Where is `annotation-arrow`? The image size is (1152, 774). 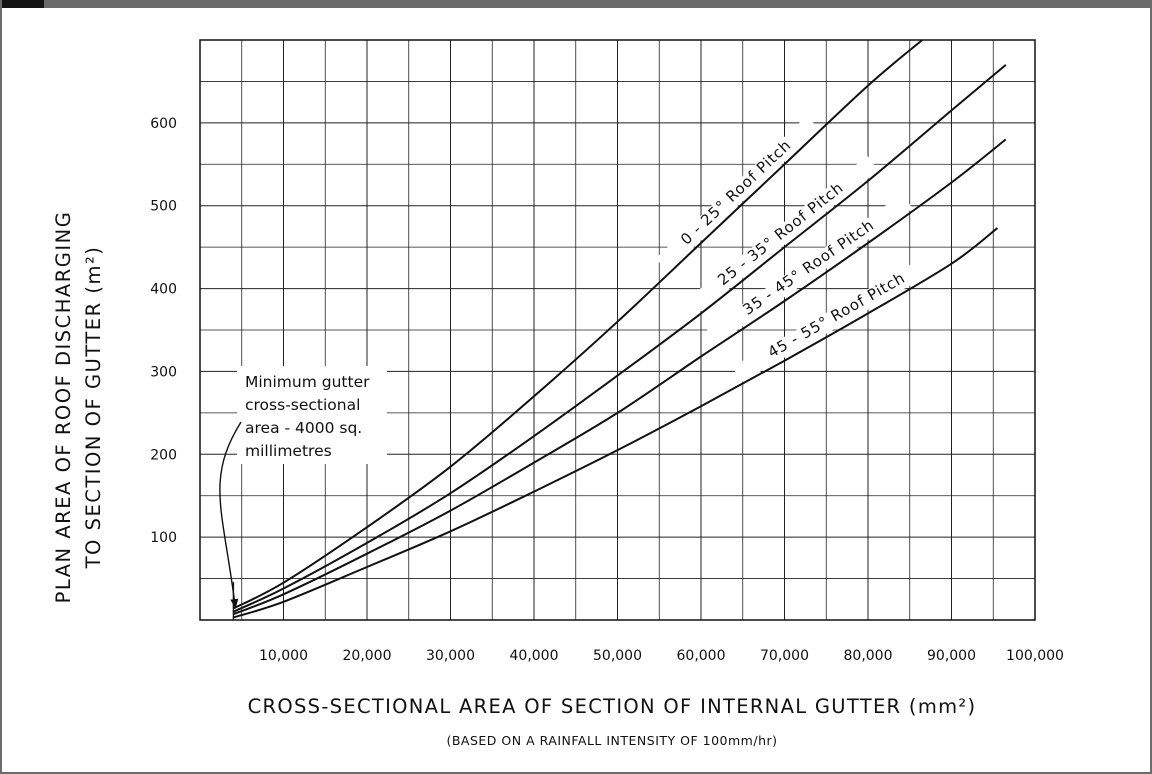 annotation-arrow is located at coordinates (230, 515).